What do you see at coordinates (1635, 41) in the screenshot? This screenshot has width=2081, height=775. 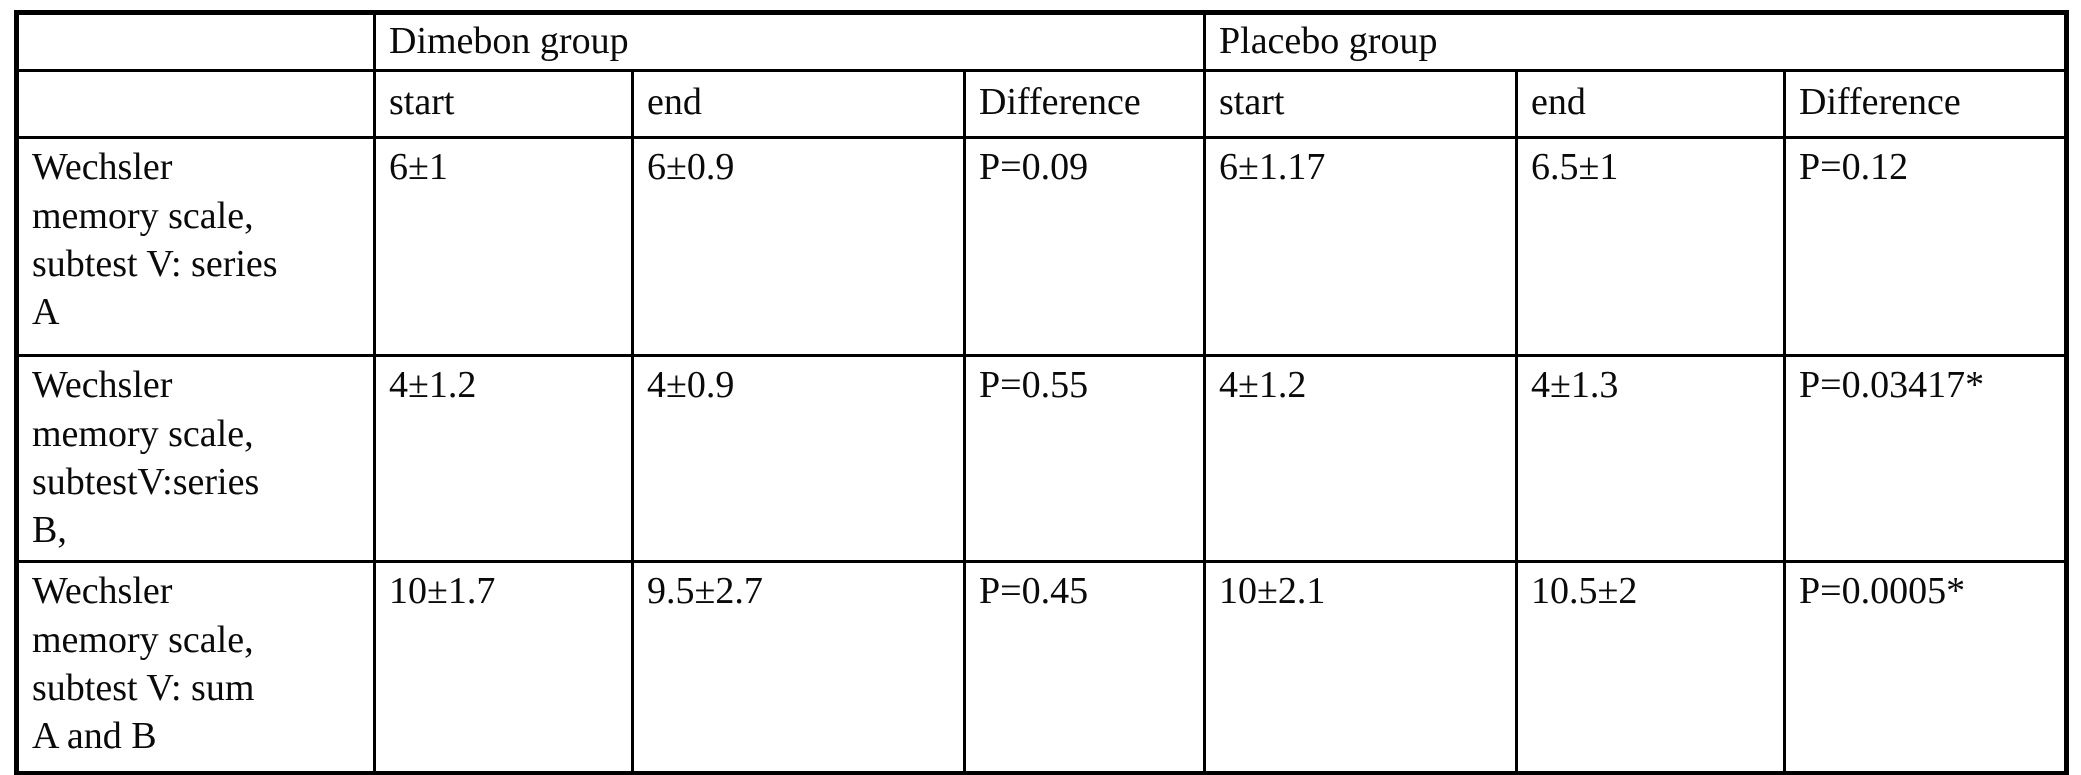 I see `group-header-placebo: Placebo group` at bounding box center [1635, 41].